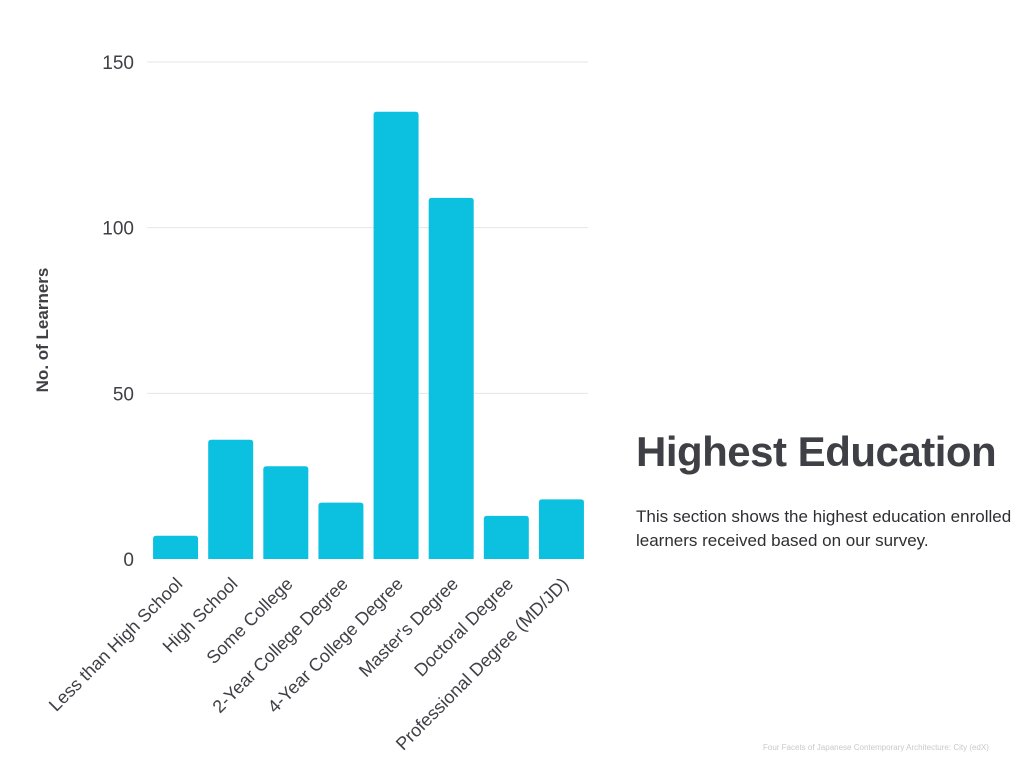  I want to click on section-title: Highest Education, so click(816, 451).